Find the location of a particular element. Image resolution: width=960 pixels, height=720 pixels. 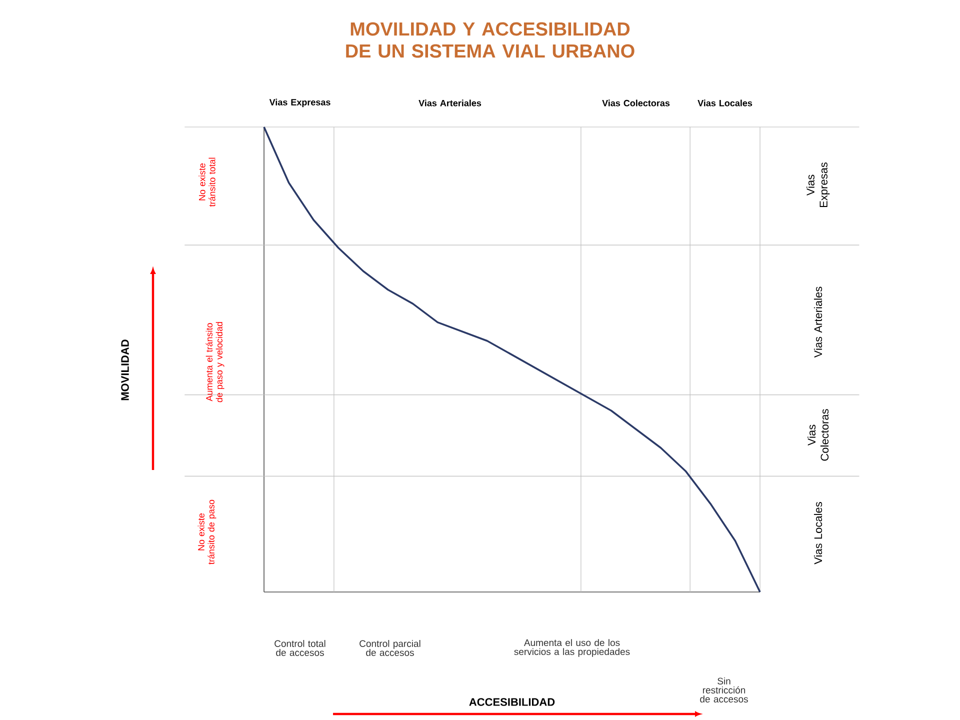

text: No existe tránsito de paso is located at coordinates (207, 532).